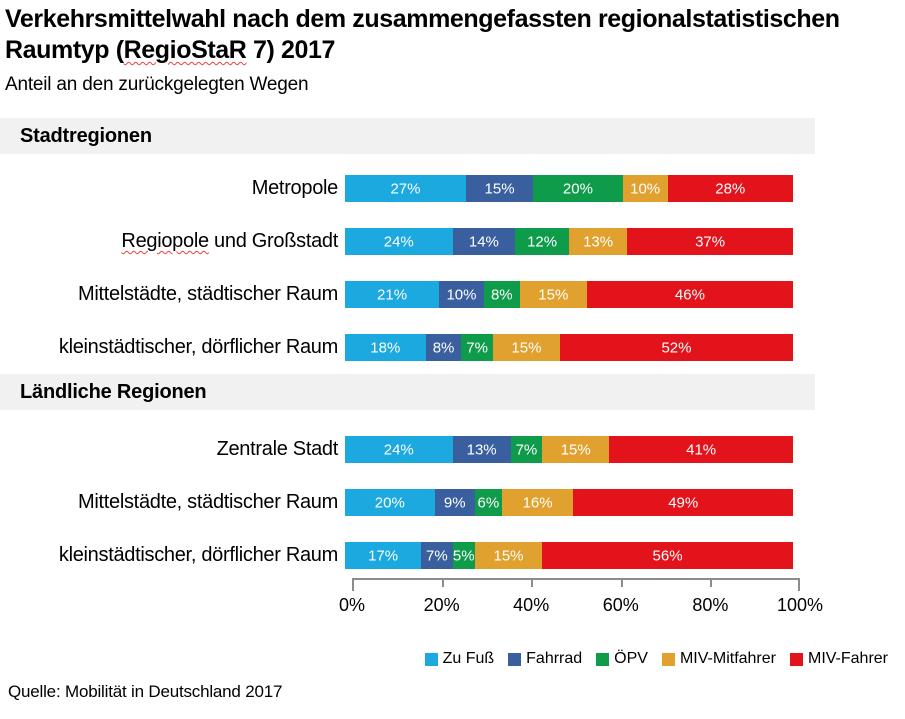 The image size is (905, 719). What do you see at coordinates (515, 659) in the screenshot?
I see `legend-swatch-fahrrad` at bounding box center [515, 659].